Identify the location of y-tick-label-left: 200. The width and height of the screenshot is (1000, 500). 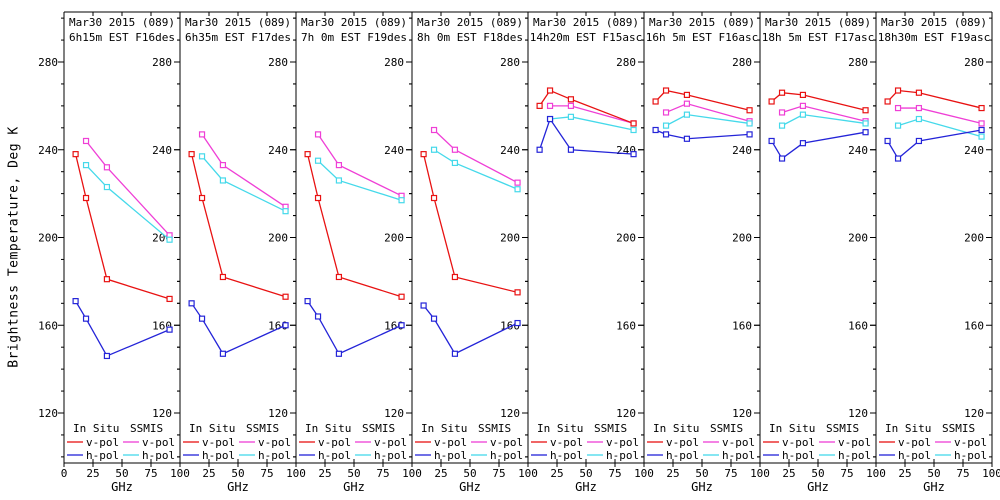
(48, 238).